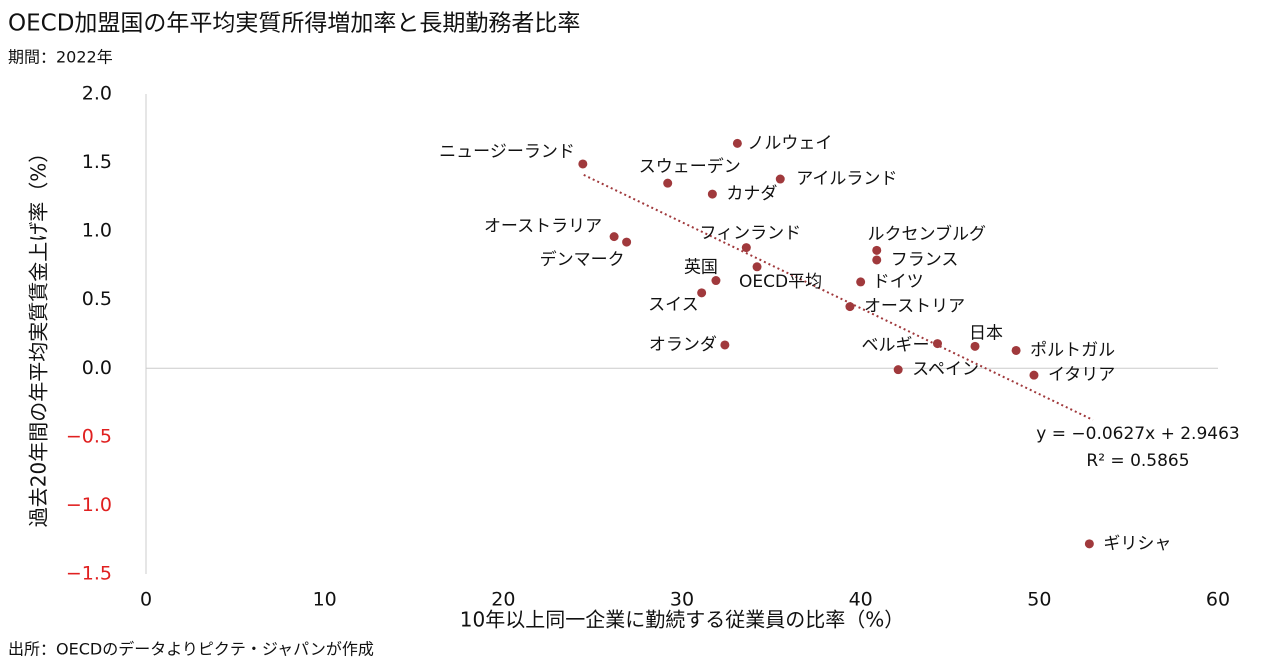  What do you see at coordinates (191, 649) in the screenshot?
I see `source: 出所：OECDのデータよりピクテ・ジャパンが作成` at bounding box center [191, 649].